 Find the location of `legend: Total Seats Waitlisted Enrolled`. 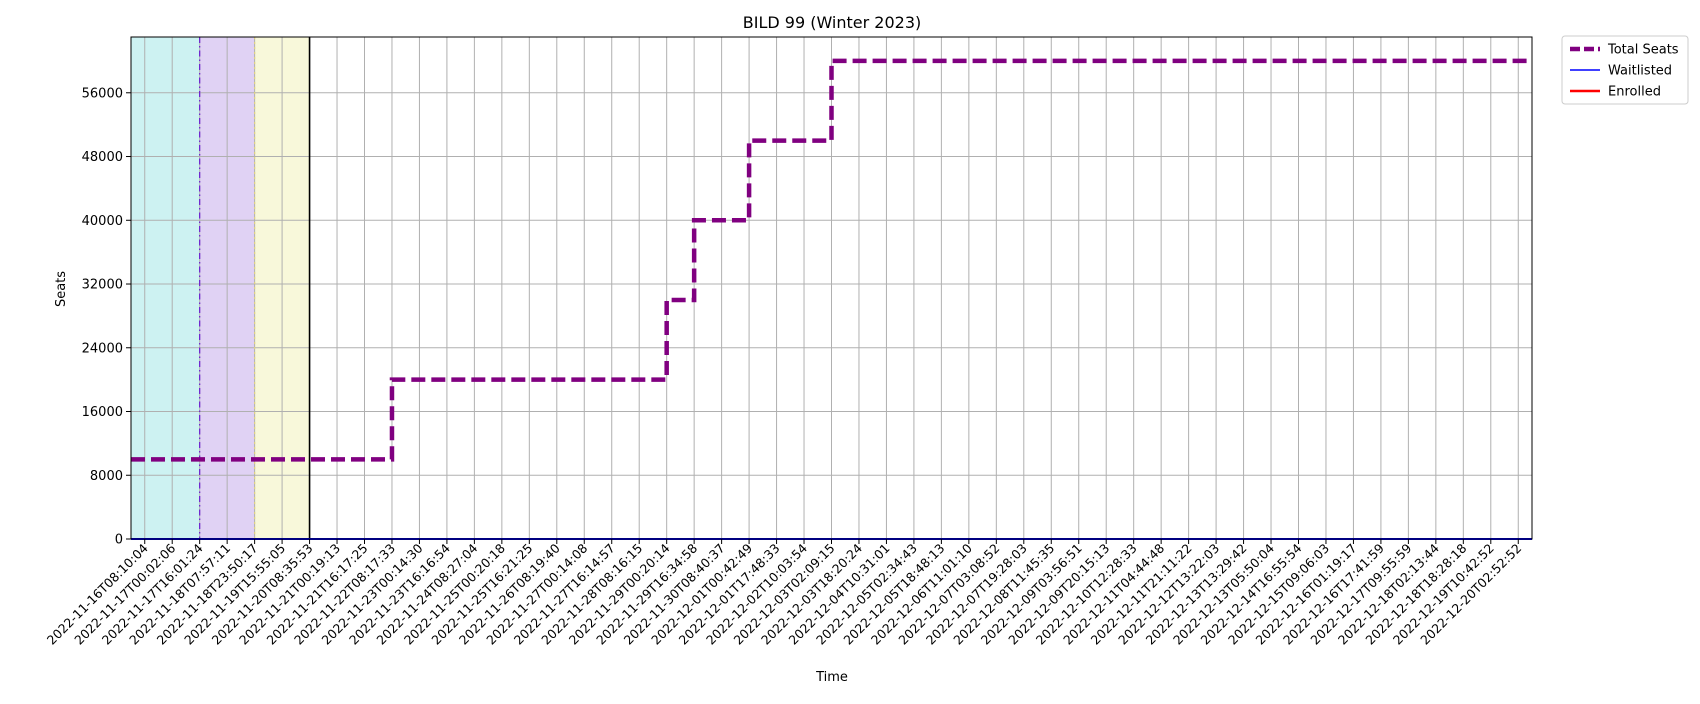

legend: Total Seats Waitlisted Enrolled is located at coordinates (1625, 70).